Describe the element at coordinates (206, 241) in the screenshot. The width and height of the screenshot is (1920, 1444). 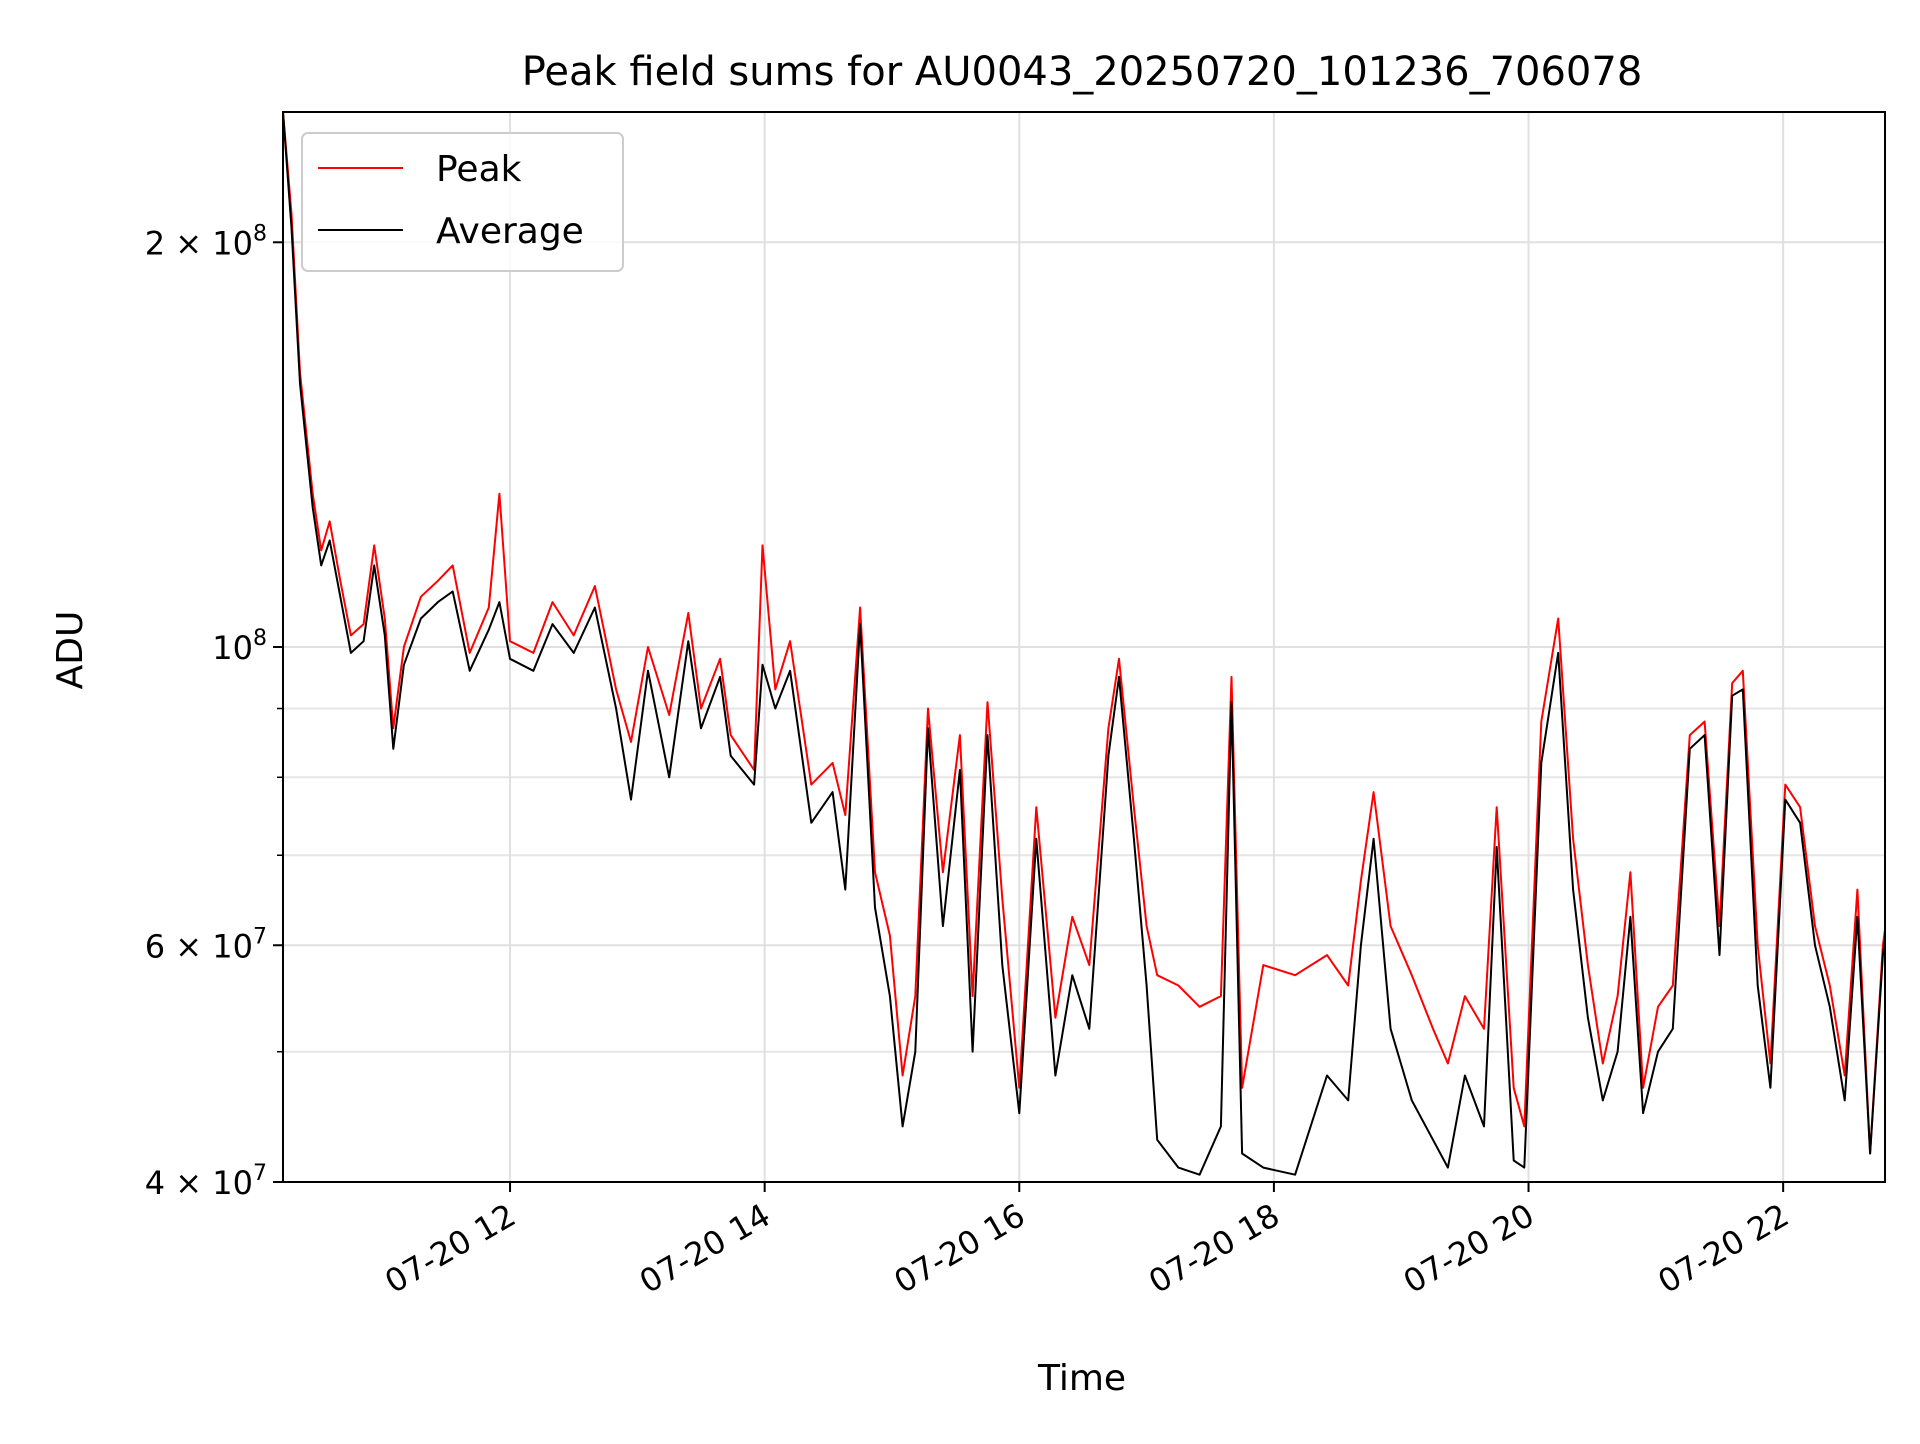
I see `y-tick-label: 2 × 108` at that location.